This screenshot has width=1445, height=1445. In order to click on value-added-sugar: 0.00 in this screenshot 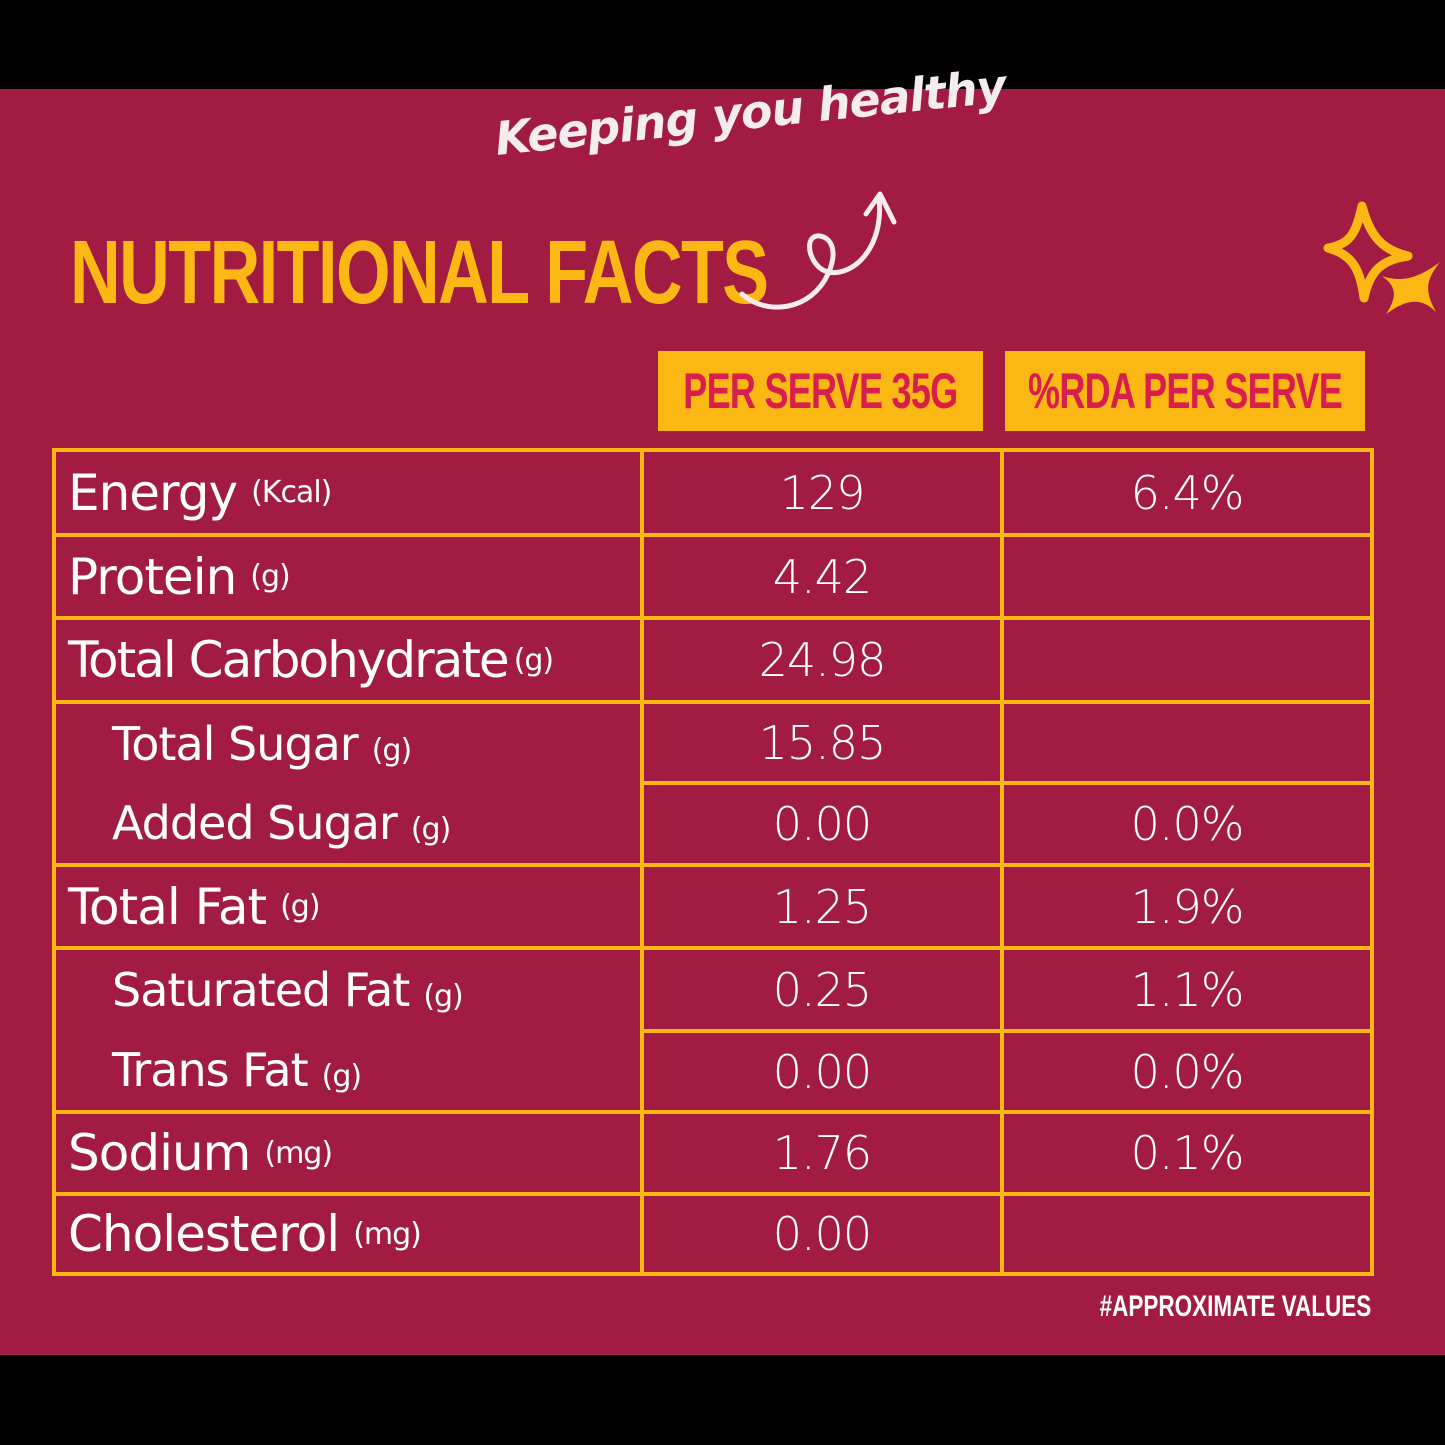, I will do `click(822, 824)`.